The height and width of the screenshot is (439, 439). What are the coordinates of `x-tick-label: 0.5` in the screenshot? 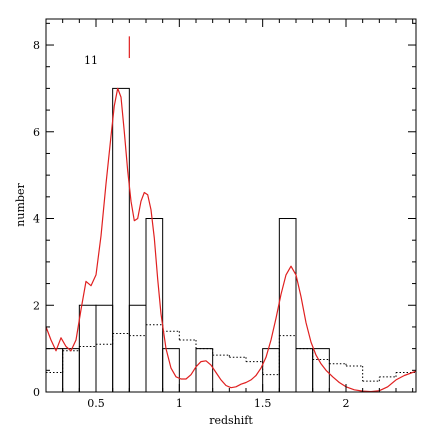 It's located at (96, 403).